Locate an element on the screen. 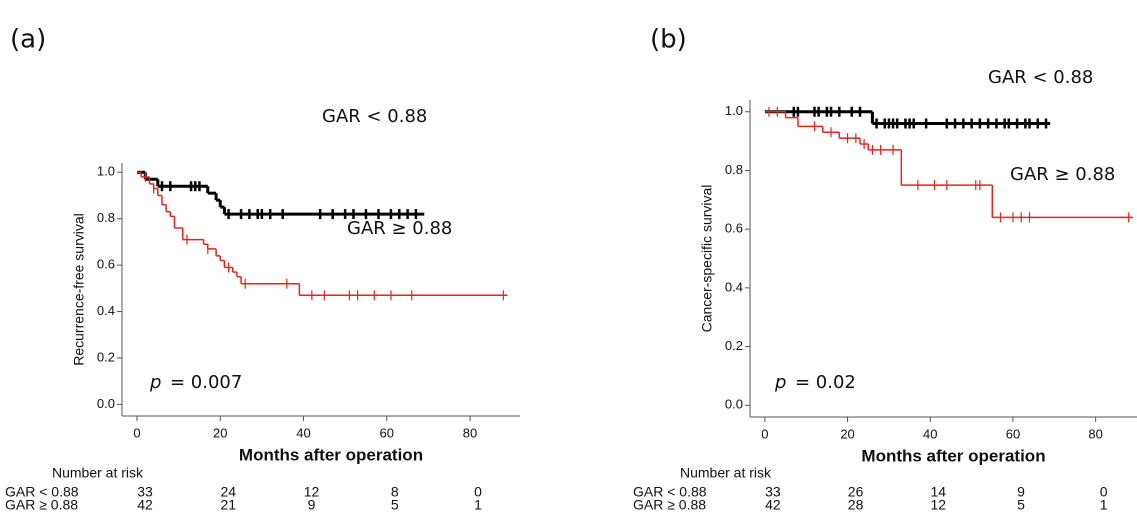 The height and width of the screenshot is (519, 1137). panel-label: (b) is located at coordinates (668, 40).